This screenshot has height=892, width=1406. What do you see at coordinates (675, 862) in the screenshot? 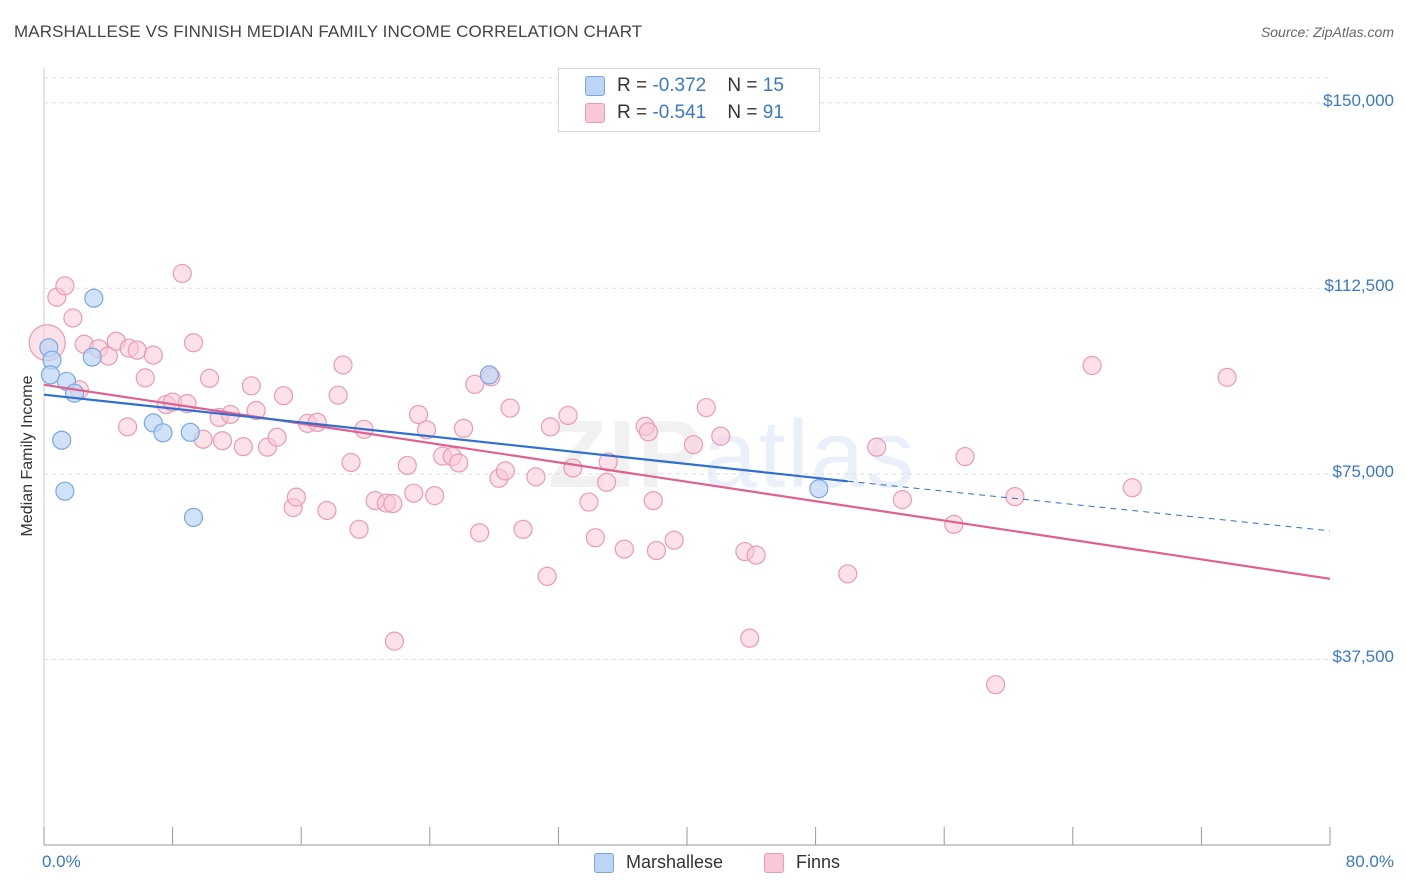
I see `legend-label: Marshallese` at bounding box center [675, 862].